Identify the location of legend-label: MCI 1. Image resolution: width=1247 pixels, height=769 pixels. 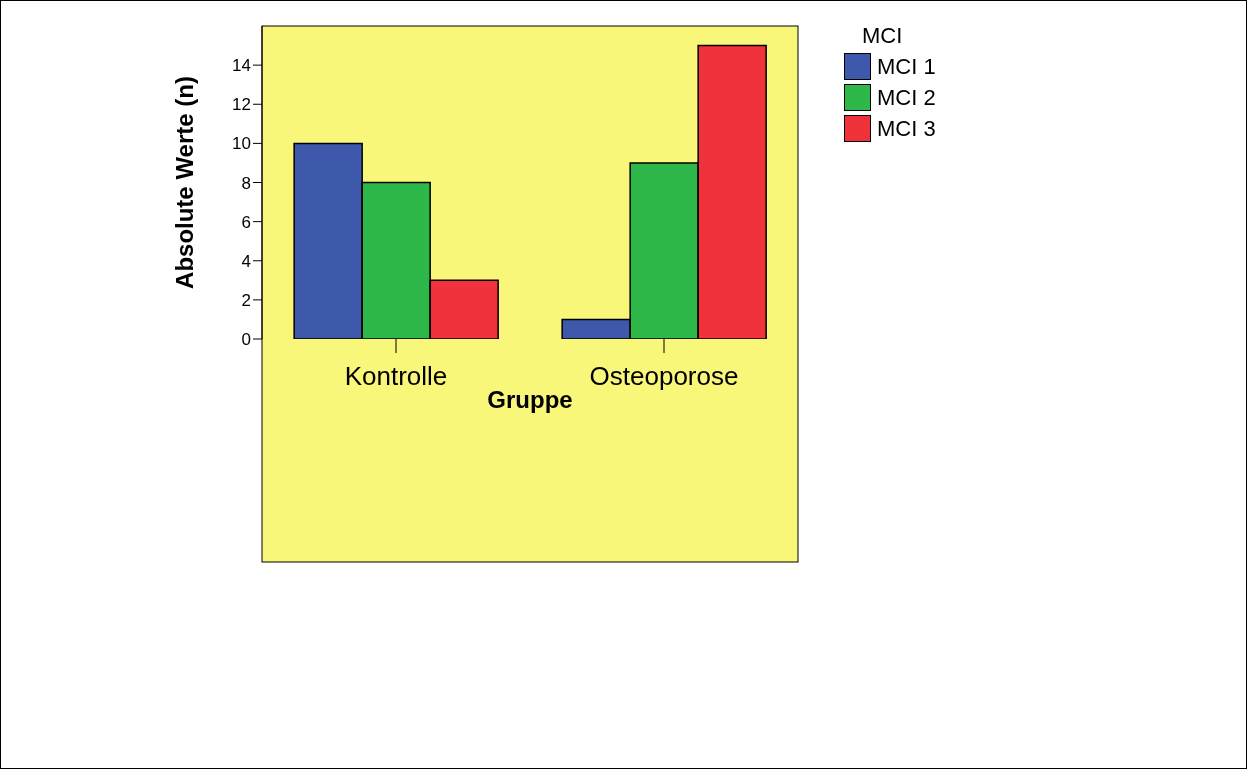
(906, 66).